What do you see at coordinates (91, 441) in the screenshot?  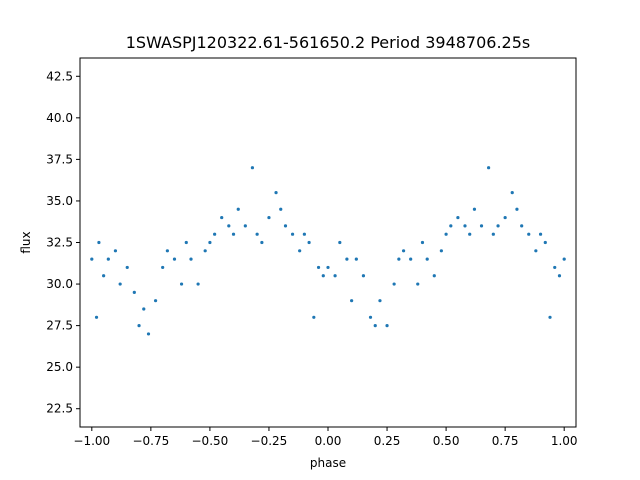 I see `x-tick-label: −1.00` at bounding box center [91, 441].